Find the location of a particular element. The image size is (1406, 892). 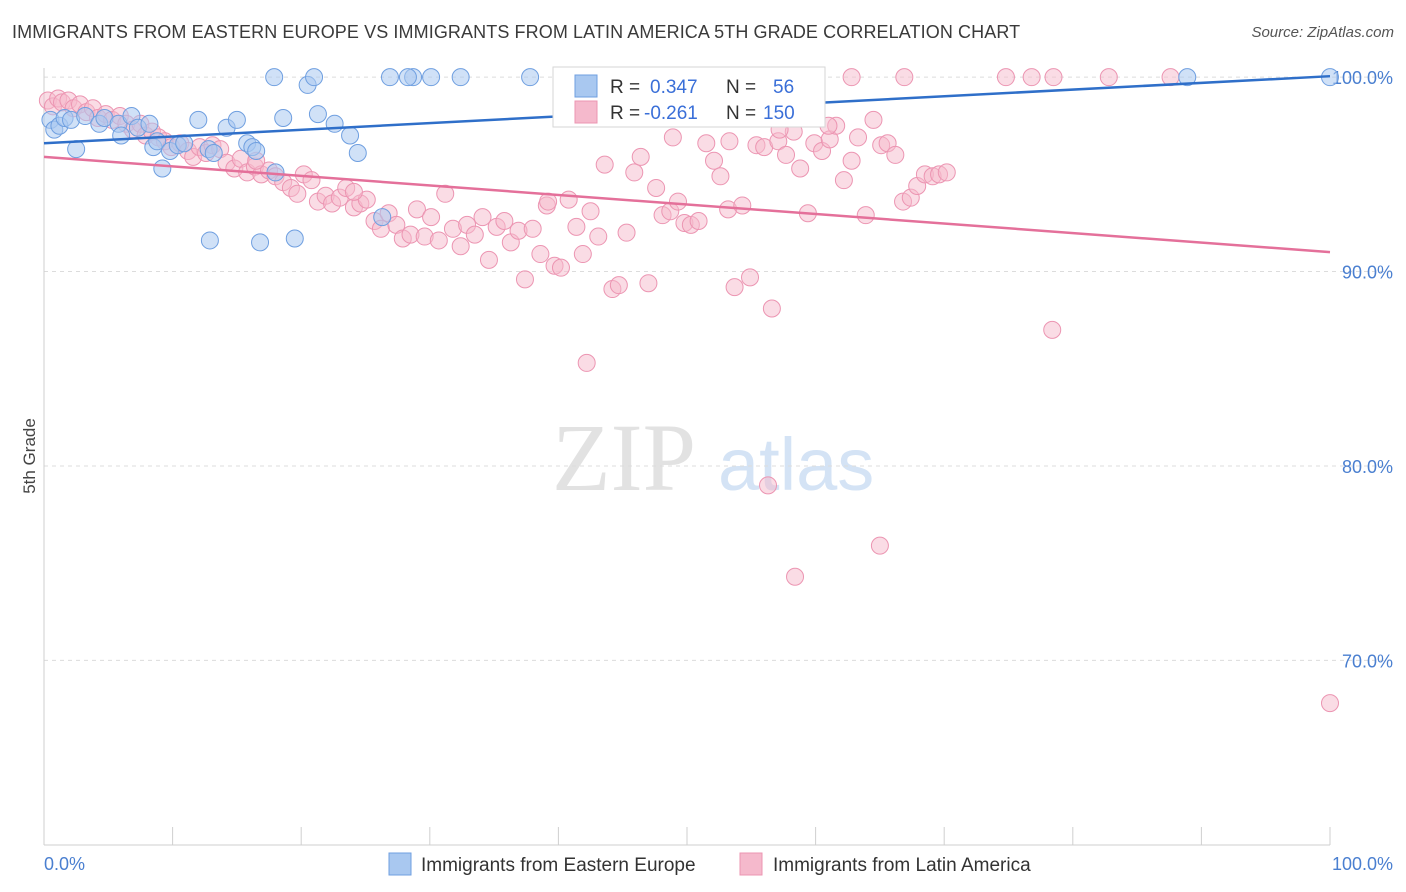

bottom-legend-swatch-latin-america is located at coordinates (751, 864).